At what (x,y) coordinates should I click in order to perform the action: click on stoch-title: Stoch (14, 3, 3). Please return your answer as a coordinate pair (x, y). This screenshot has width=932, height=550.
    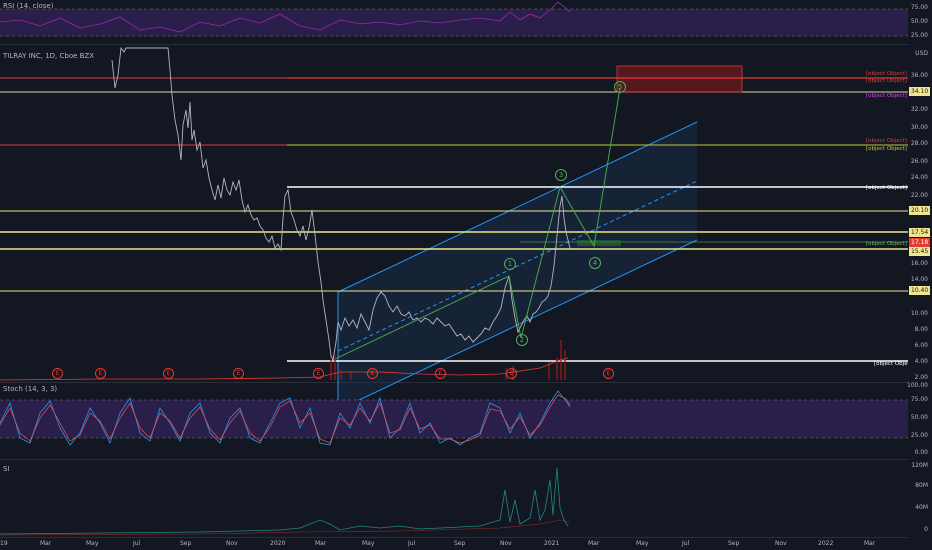
    Looking at the image, I should click on (30, 389).